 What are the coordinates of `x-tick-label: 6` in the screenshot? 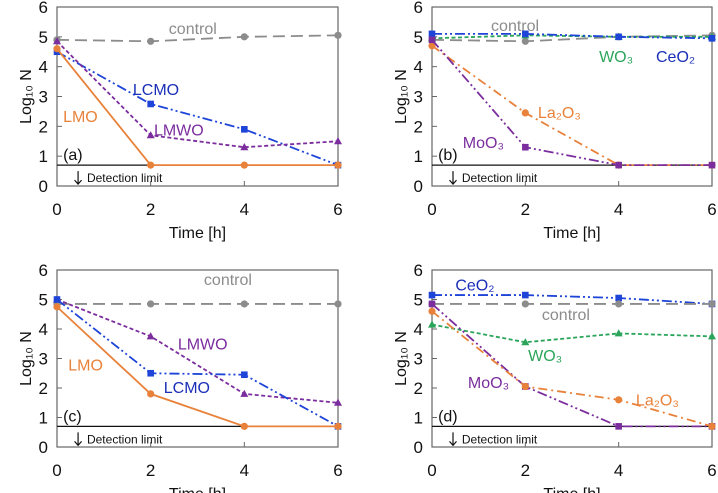 It's located at (711, 470).